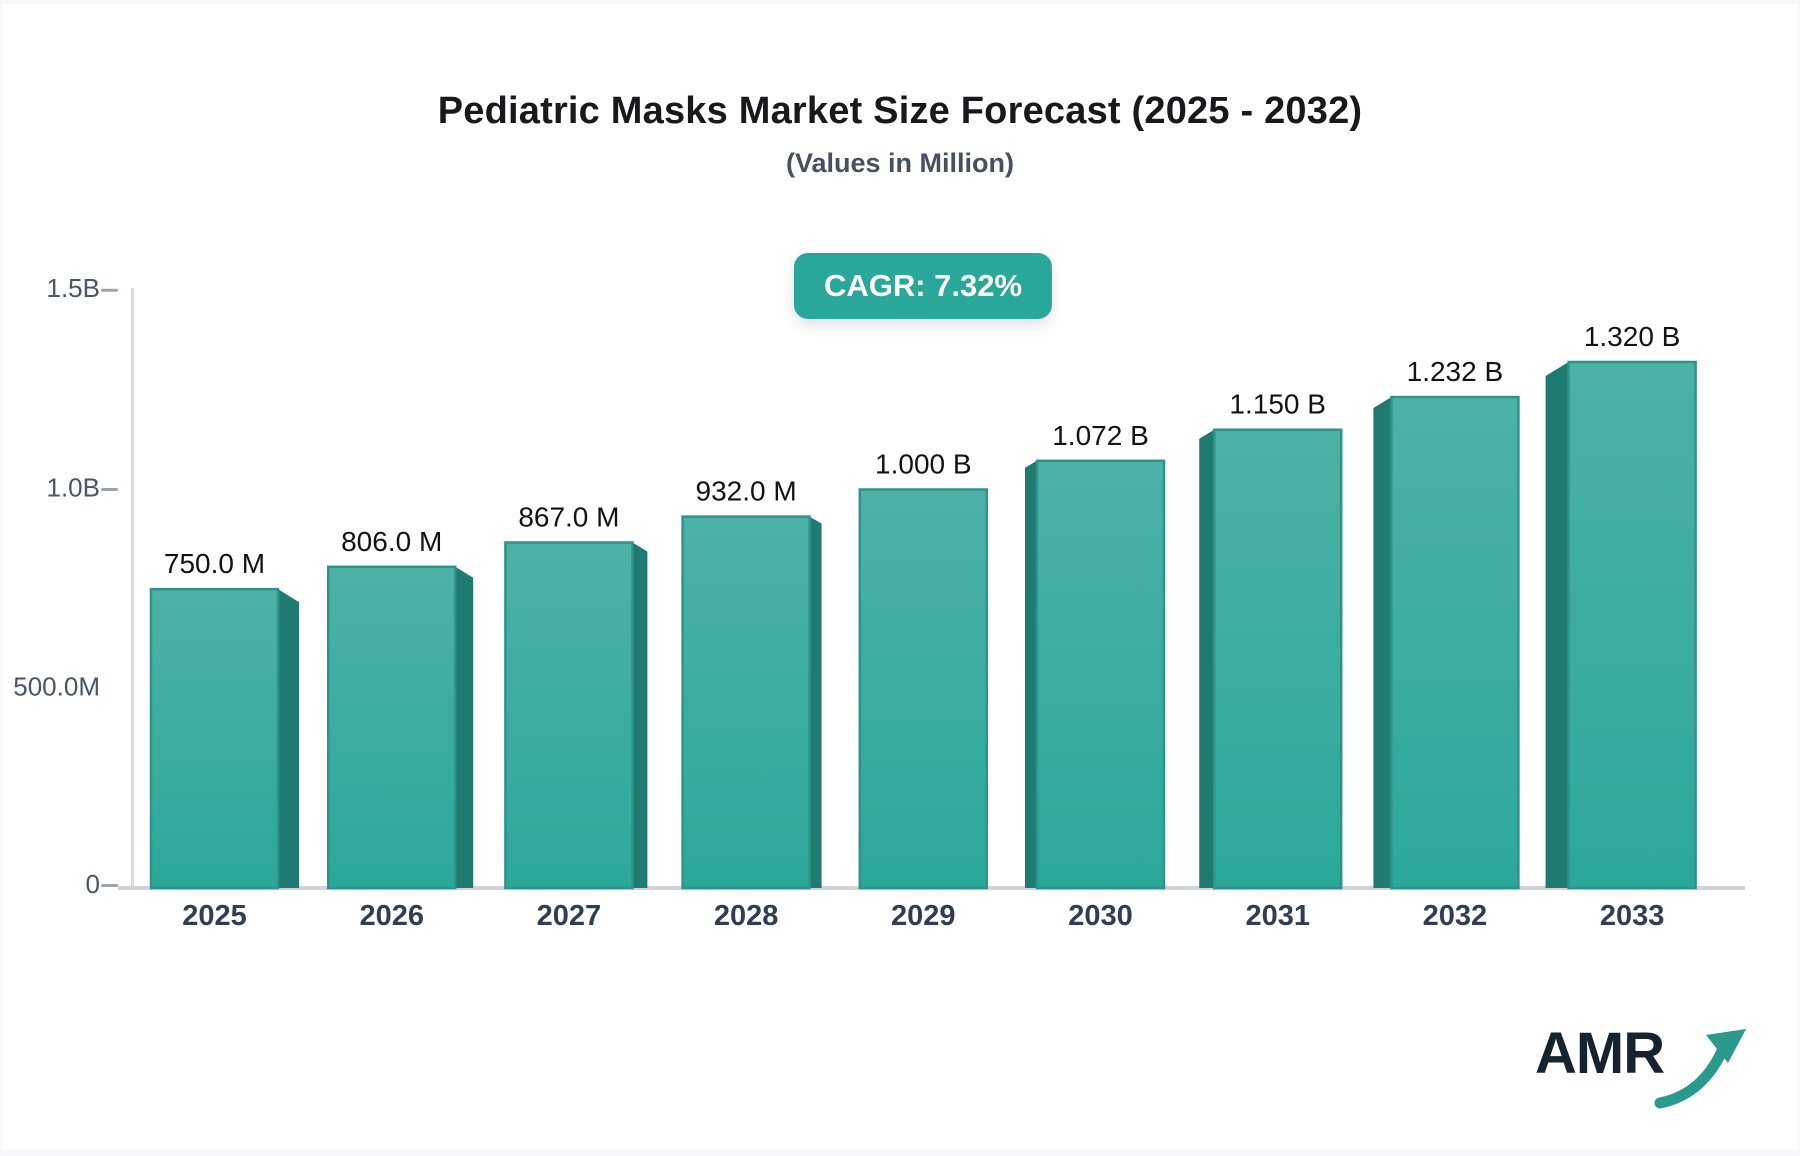  Describe the element at coordinates (74, 487) in the screenshot. I see `y-axis-label: 1.0B` at that location.